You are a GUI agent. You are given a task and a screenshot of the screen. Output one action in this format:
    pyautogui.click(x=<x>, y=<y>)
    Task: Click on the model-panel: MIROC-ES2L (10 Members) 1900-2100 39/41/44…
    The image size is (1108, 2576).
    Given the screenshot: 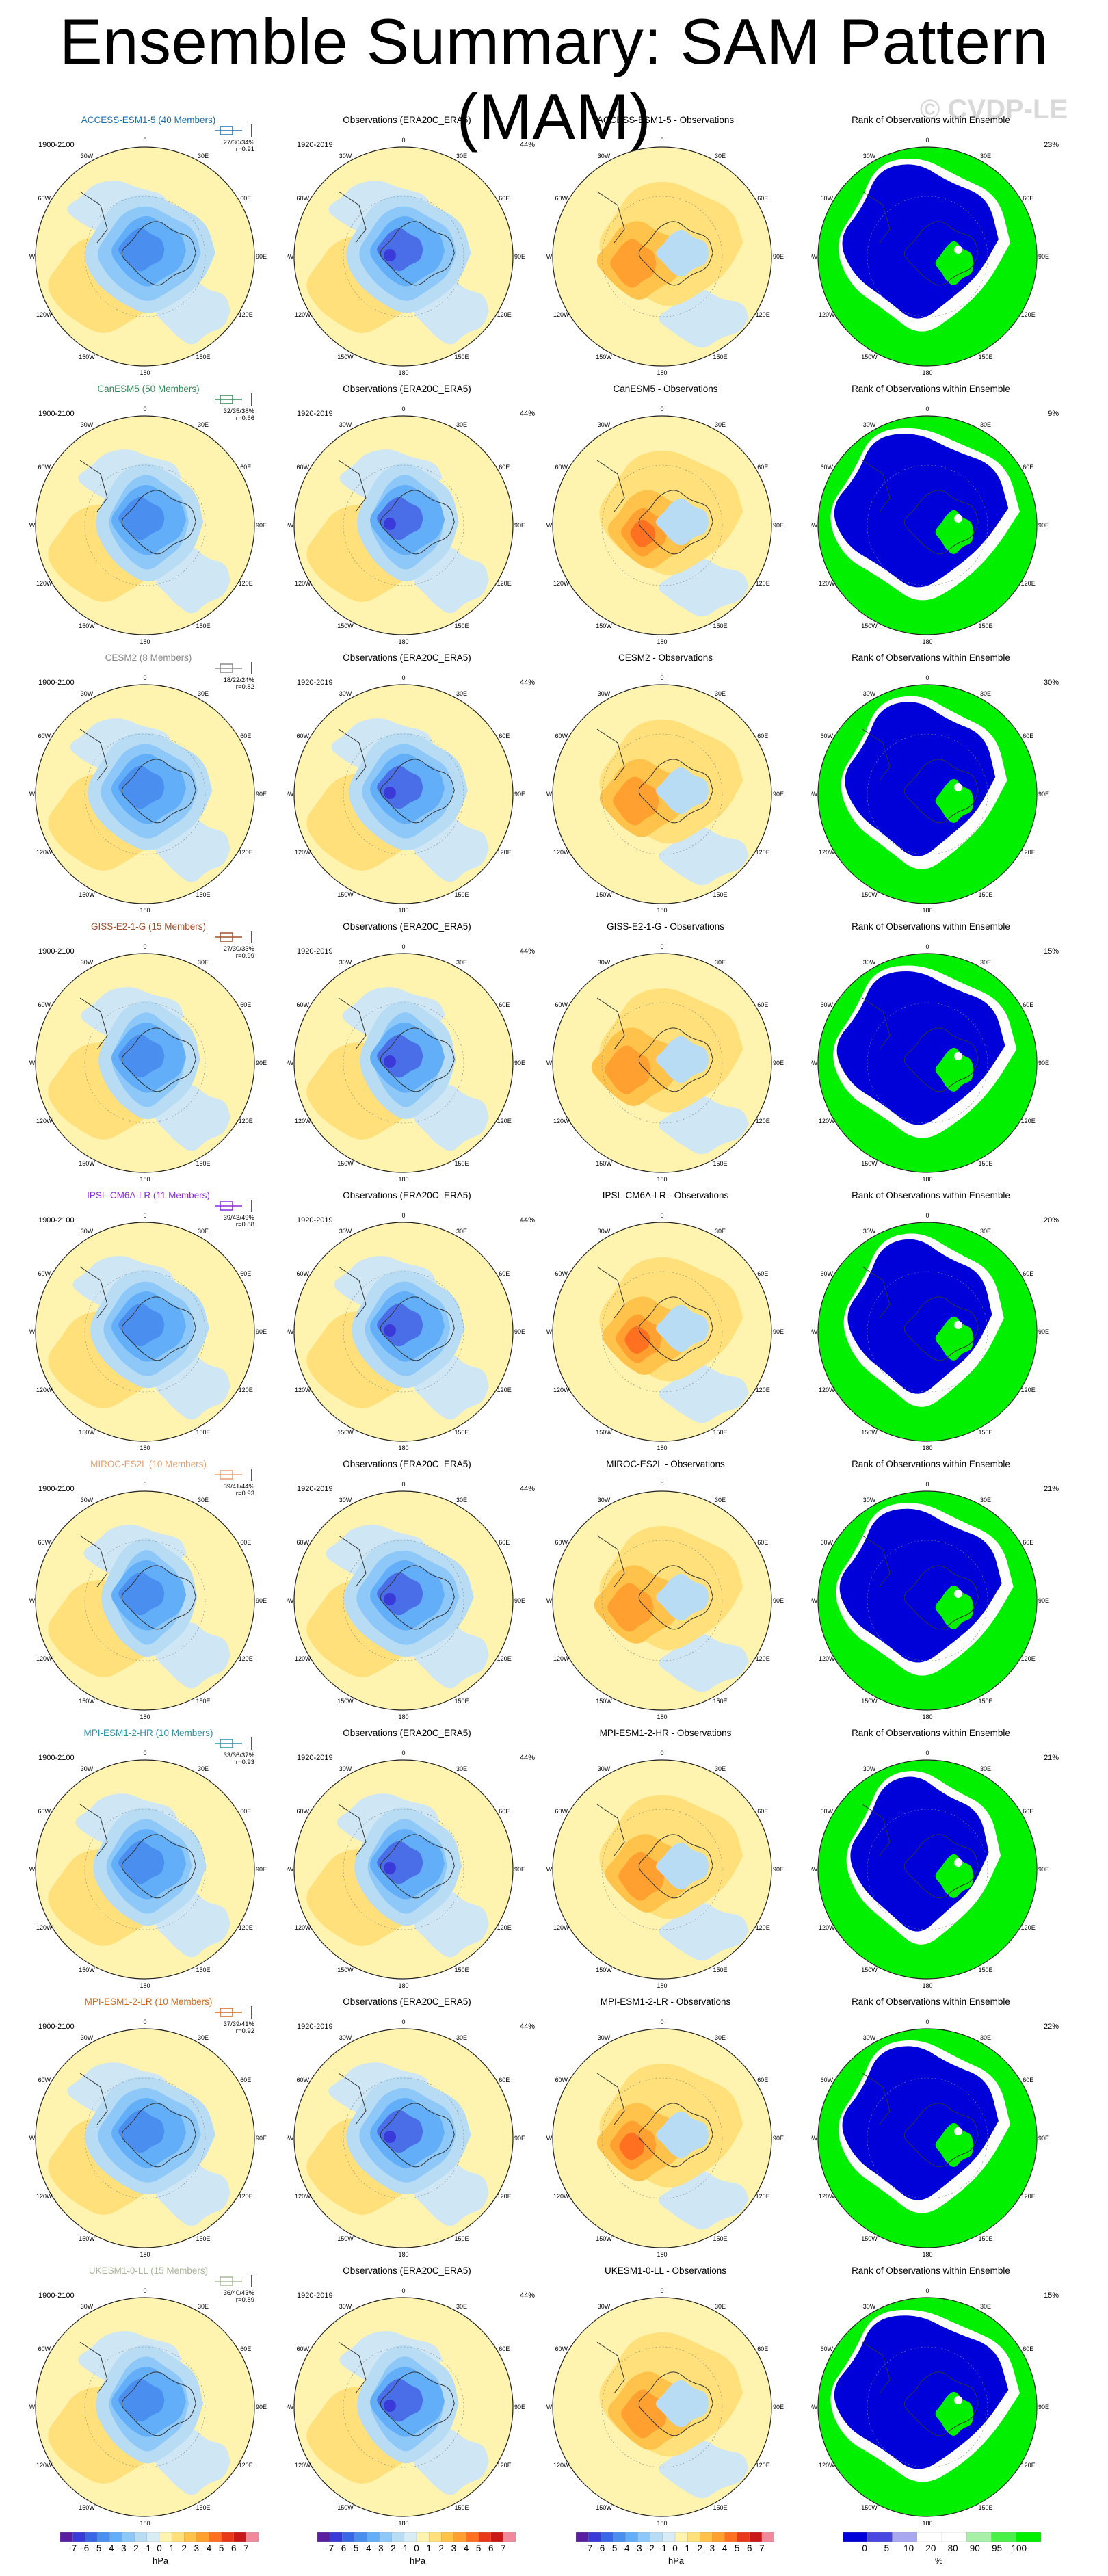 What is the action you would take?
    pyautogui.click(x=162, y=1591)
    